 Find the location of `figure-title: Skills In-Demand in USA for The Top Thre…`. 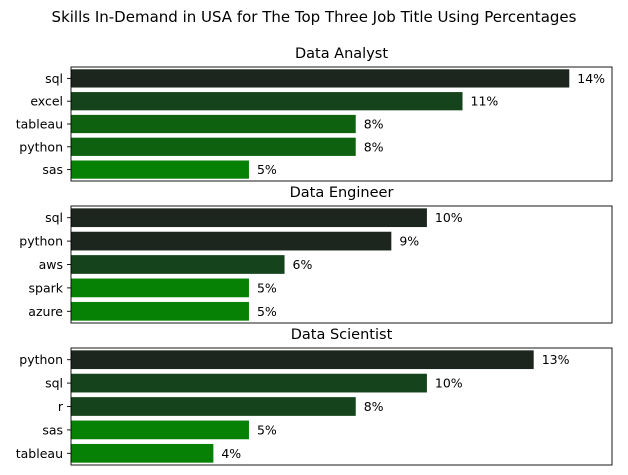

figure-title: Skills In-Demand in USA for The Top Thre… is located at coordinates (314, 17).